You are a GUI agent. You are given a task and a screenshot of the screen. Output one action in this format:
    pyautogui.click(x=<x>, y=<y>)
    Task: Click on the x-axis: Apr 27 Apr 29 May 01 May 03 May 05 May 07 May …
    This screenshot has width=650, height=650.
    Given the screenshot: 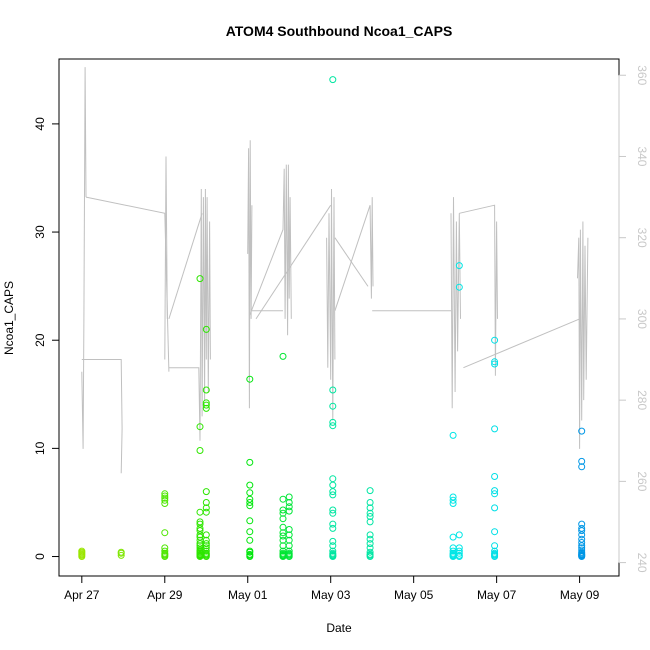 What is the action you would take?
    pyautogui.click(x=332, y=588)
    